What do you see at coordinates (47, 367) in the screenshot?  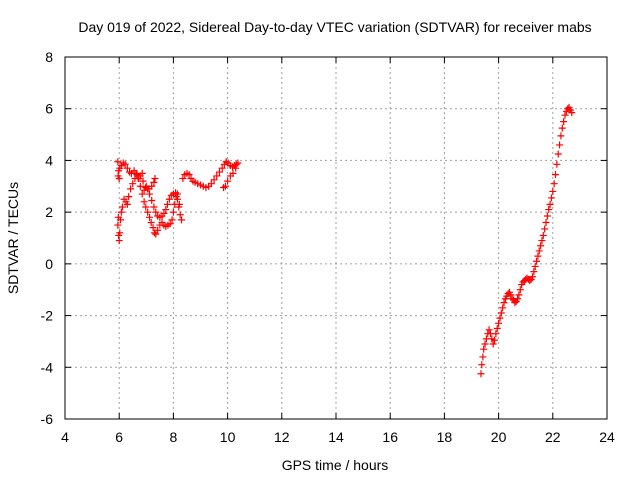 I see `y-tick-label: -4` at bounding box center [47, 367].